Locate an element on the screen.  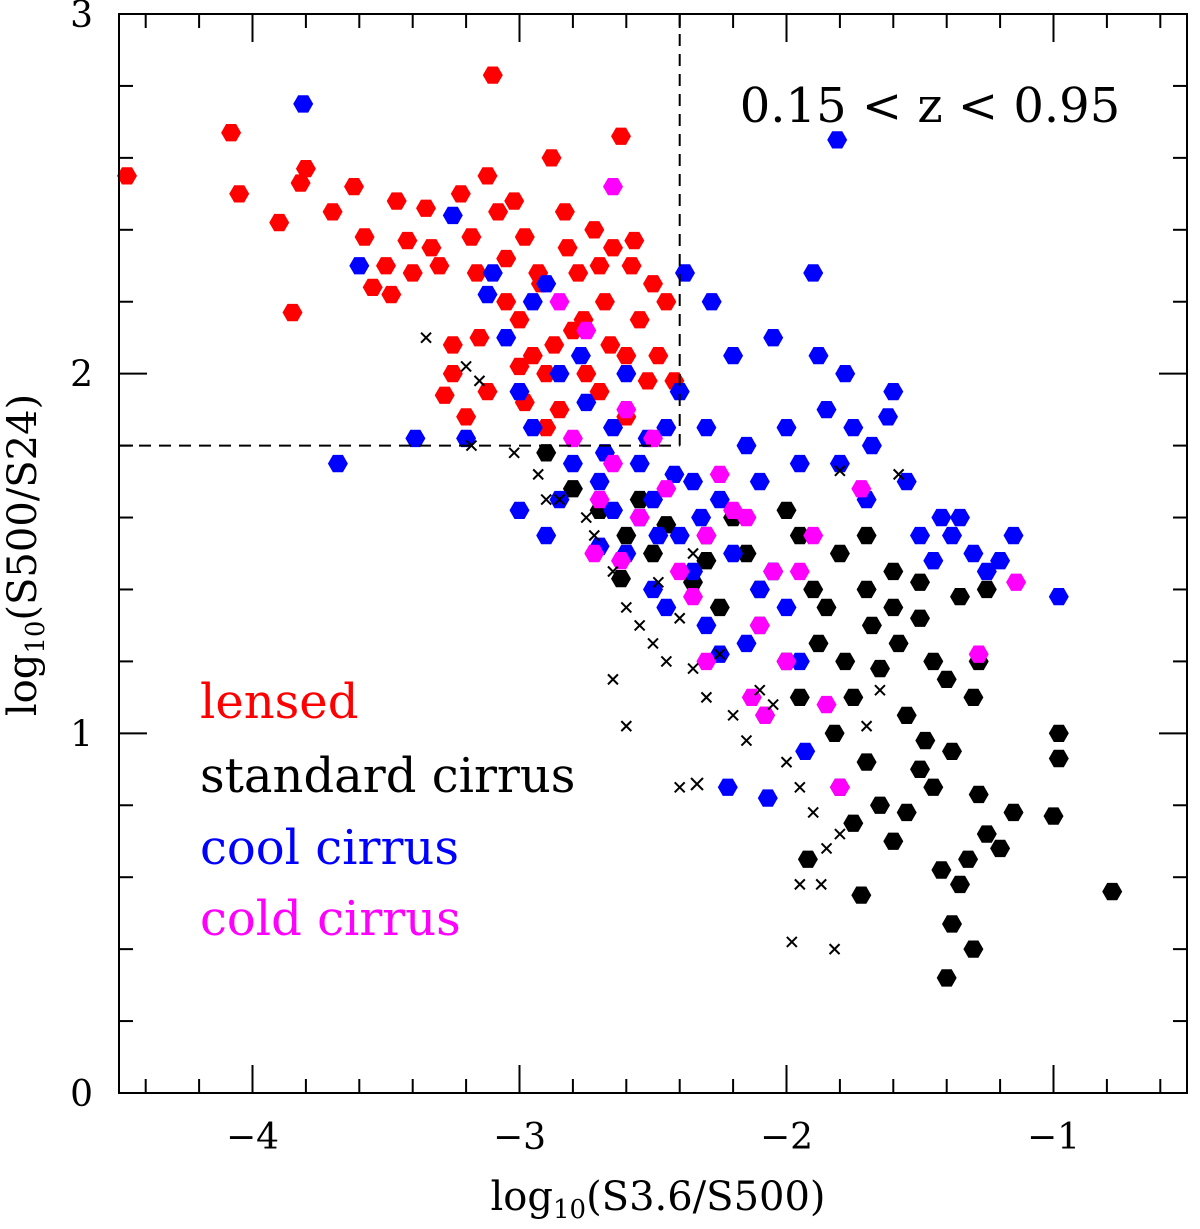
legend-entry: cold cirrus is located at coordinates (330, 919).